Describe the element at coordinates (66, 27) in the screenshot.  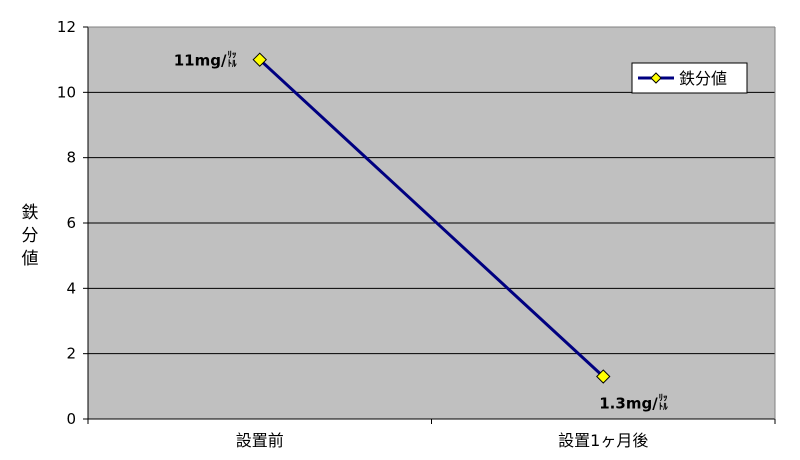
I see `y-tick-label: 12` at that location.